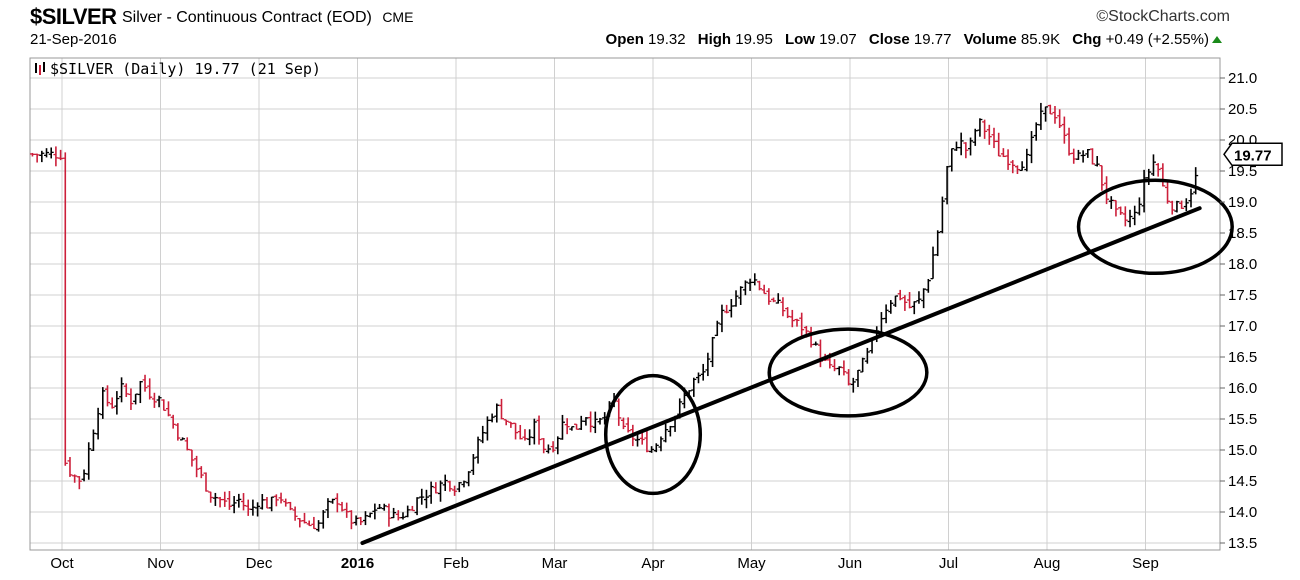 This screenshot has width=1300, height=580. What do you see at coordinates (1242, 481) in the screenshot?
I see `y-tick-label: 14.5` at bounding box center [1242, 481].